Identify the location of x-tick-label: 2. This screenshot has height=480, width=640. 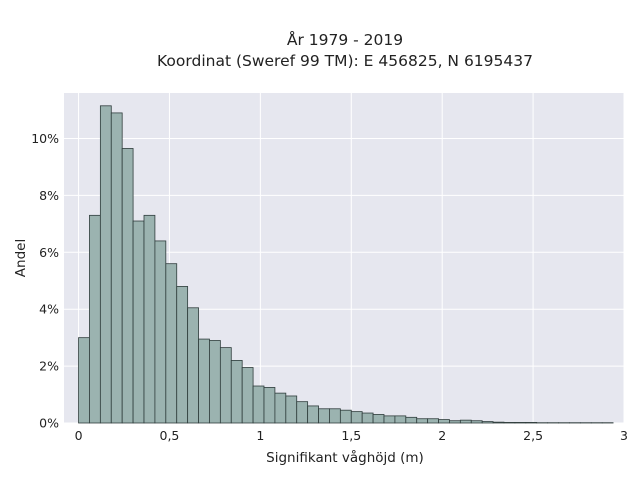
(442, 435).